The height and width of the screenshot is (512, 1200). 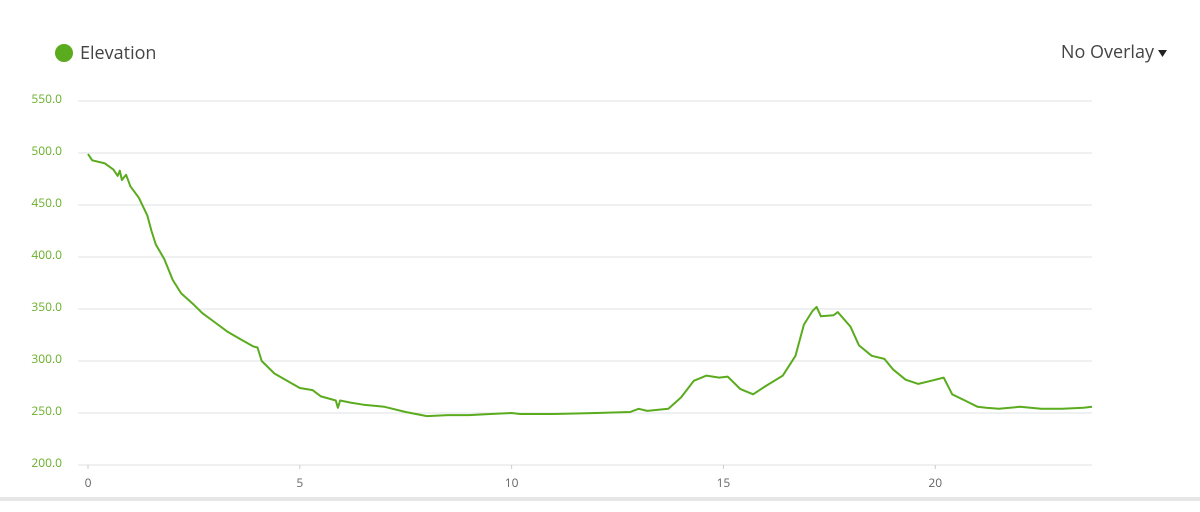 What do you see at coordinates (935, 482) in the screenshot?
I see `x-tick-label: 20` at bounding box center [935, 482].